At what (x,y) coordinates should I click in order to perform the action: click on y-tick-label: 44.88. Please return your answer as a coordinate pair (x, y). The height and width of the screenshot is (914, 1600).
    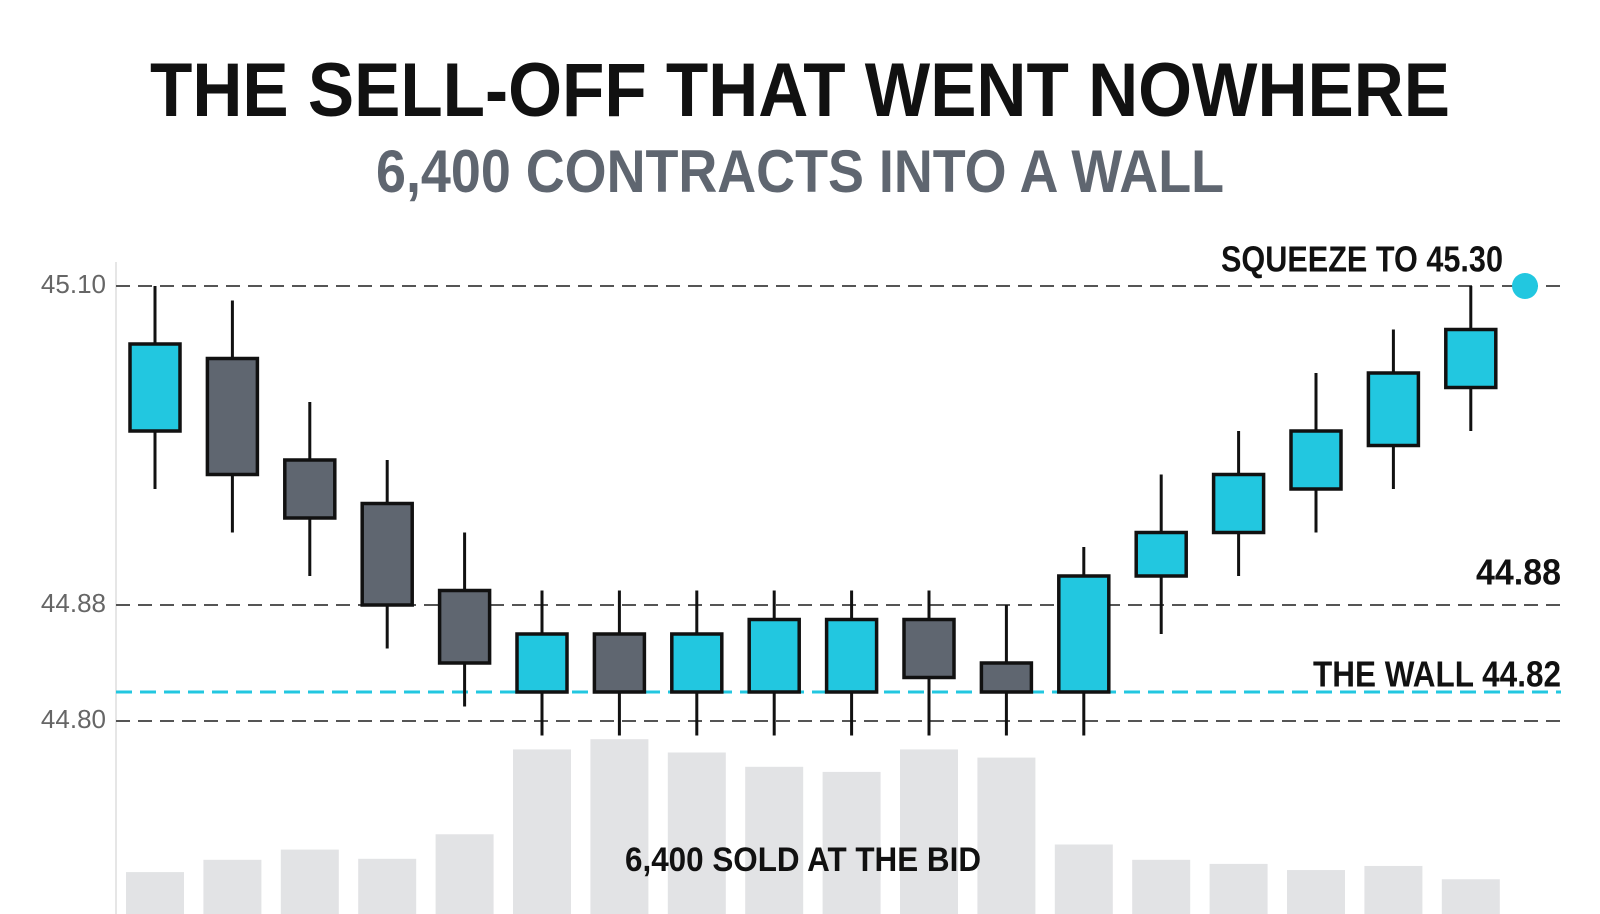
    Looking at the image, I should click on (73, 603).